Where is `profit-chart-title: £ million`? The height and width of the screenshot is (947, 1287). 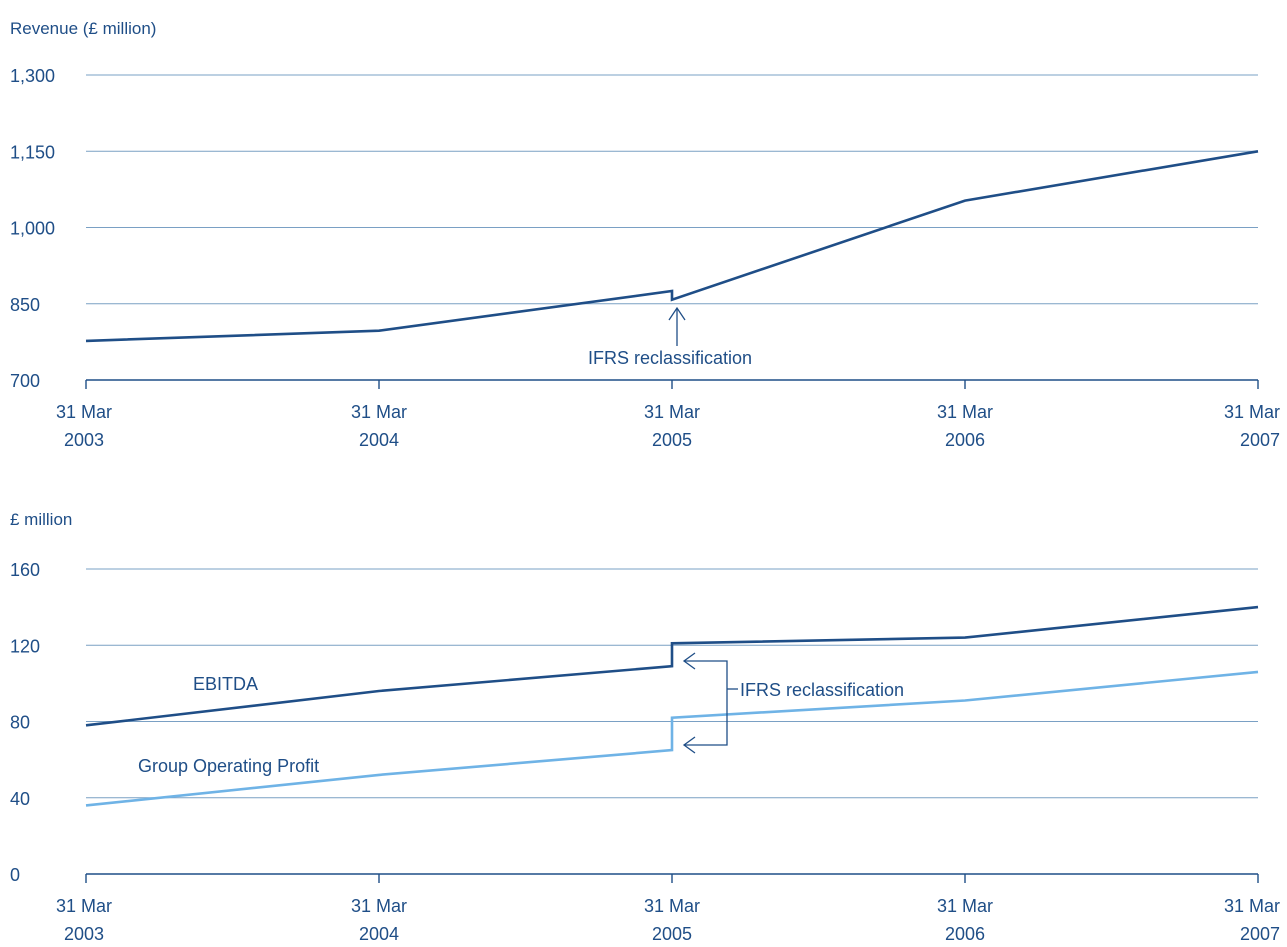 profit-chart-title: £ million is located at coordinates (41, 519).